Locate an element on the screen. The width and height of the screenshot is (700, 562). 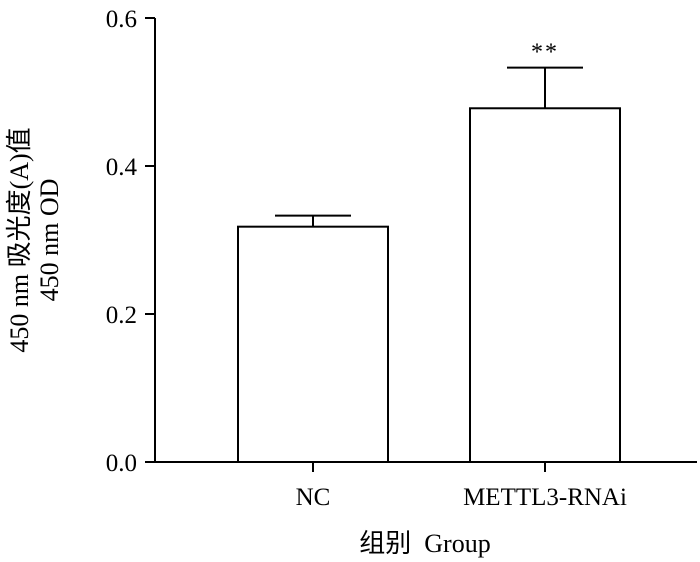
y-tick-label: 0.2 is located at coordinates (121, 315).